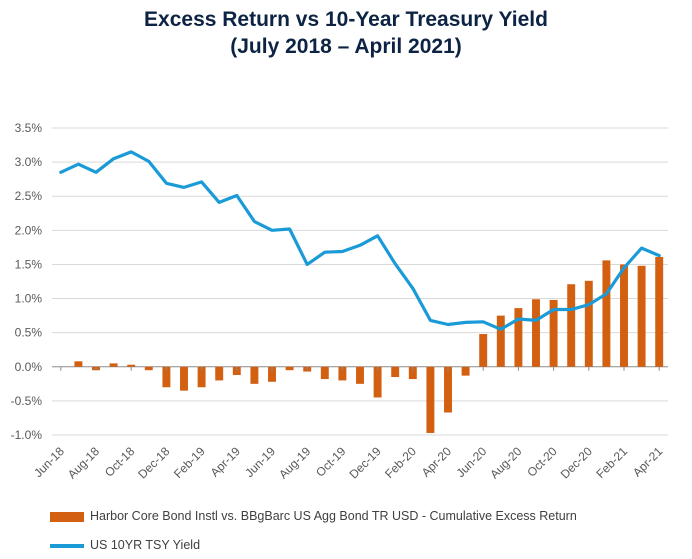 This screenshot has width=692, height=559. I want to click on y-tick-label: 3.0%, so click(29, 162).